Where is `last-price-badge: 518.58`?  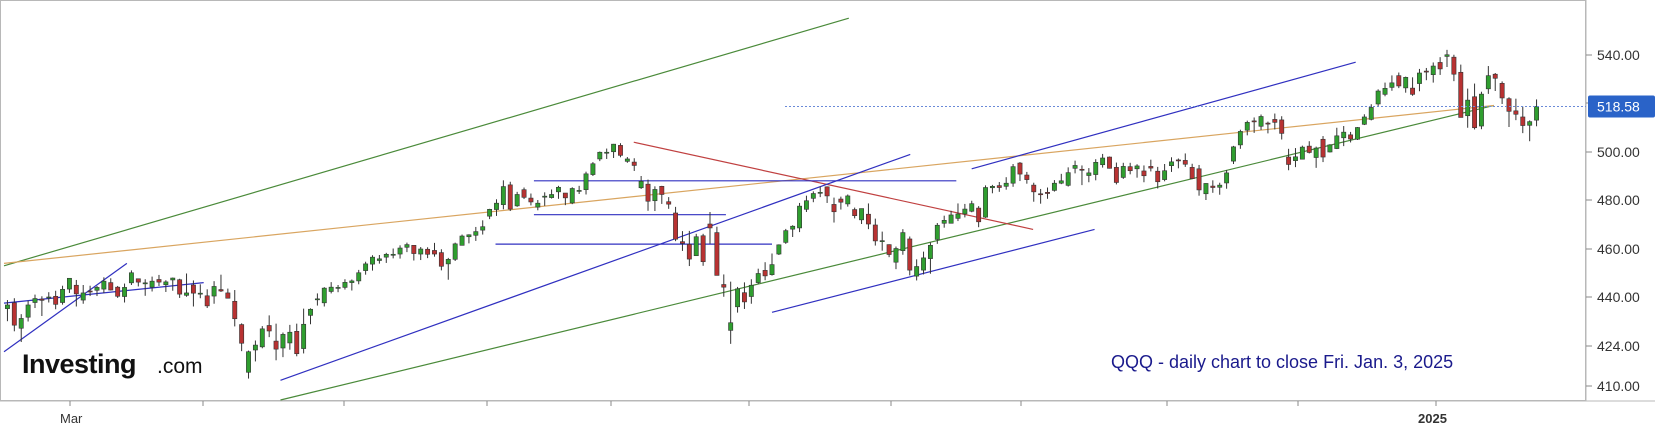
last-price-badge: 518.58 is located at coordinates (1621, 106).